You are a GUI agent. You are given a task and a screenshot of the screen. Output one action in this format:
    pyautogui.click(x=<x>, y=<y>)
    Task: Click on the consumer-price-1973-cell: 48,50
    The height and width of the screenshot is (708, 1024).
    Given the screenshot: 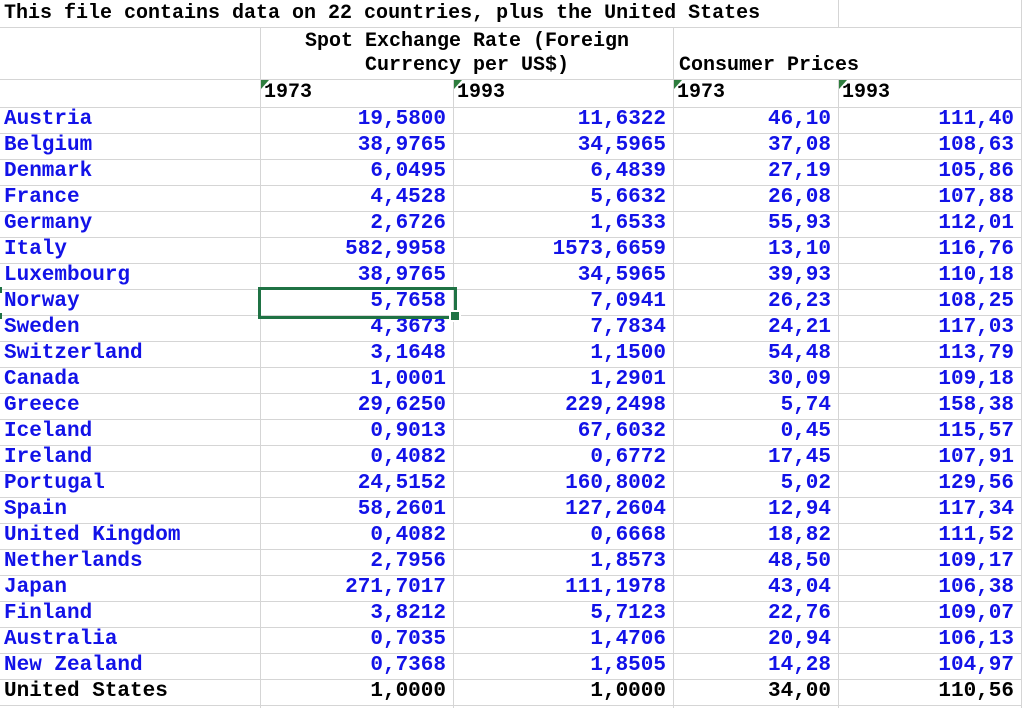 What is the action you would take?
    pyautogui.click(x=756, y=562)
    